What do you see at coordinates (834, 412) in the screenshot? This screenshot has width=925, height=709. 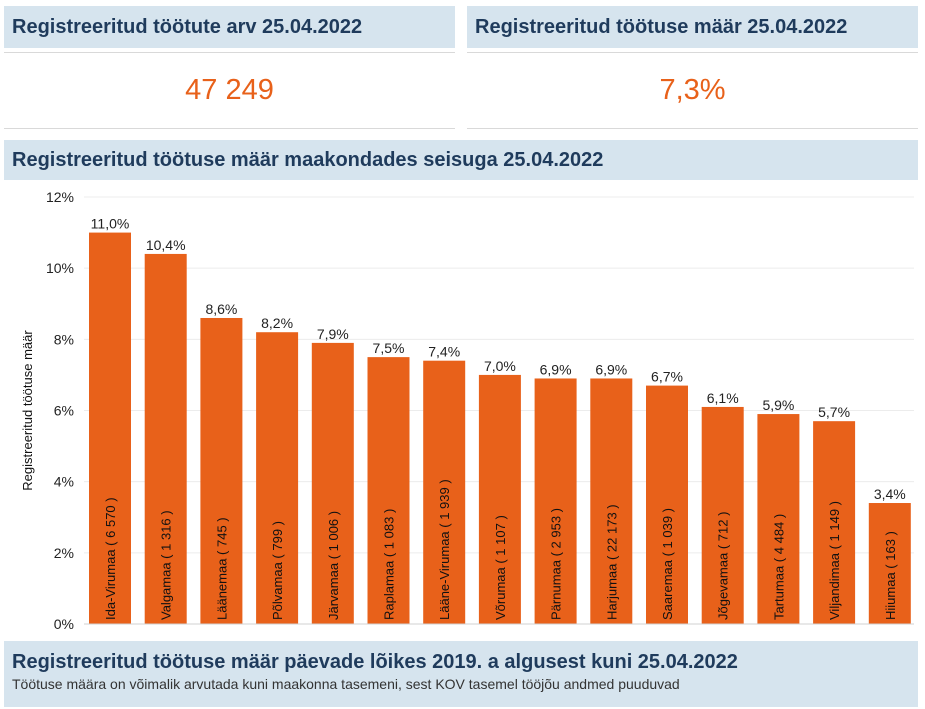 I see `bar-value-label: 5,7%` at bounding box center [834, 412].